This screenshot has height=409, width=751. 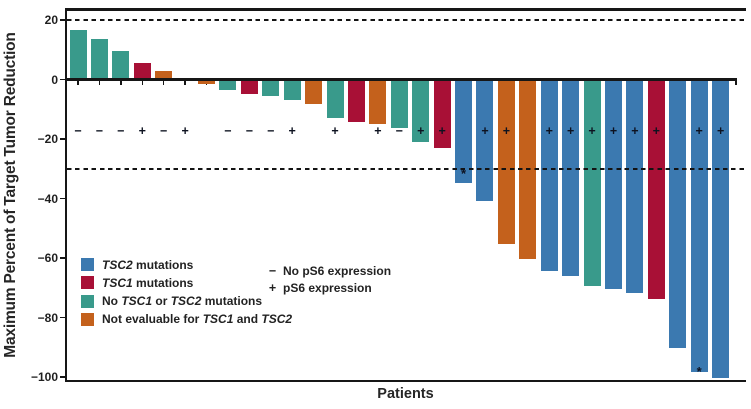 What do you see at coordinates (47, 139) in the screenshot?
I see `y-tick-label: −20` at bounding box center [47, 139].